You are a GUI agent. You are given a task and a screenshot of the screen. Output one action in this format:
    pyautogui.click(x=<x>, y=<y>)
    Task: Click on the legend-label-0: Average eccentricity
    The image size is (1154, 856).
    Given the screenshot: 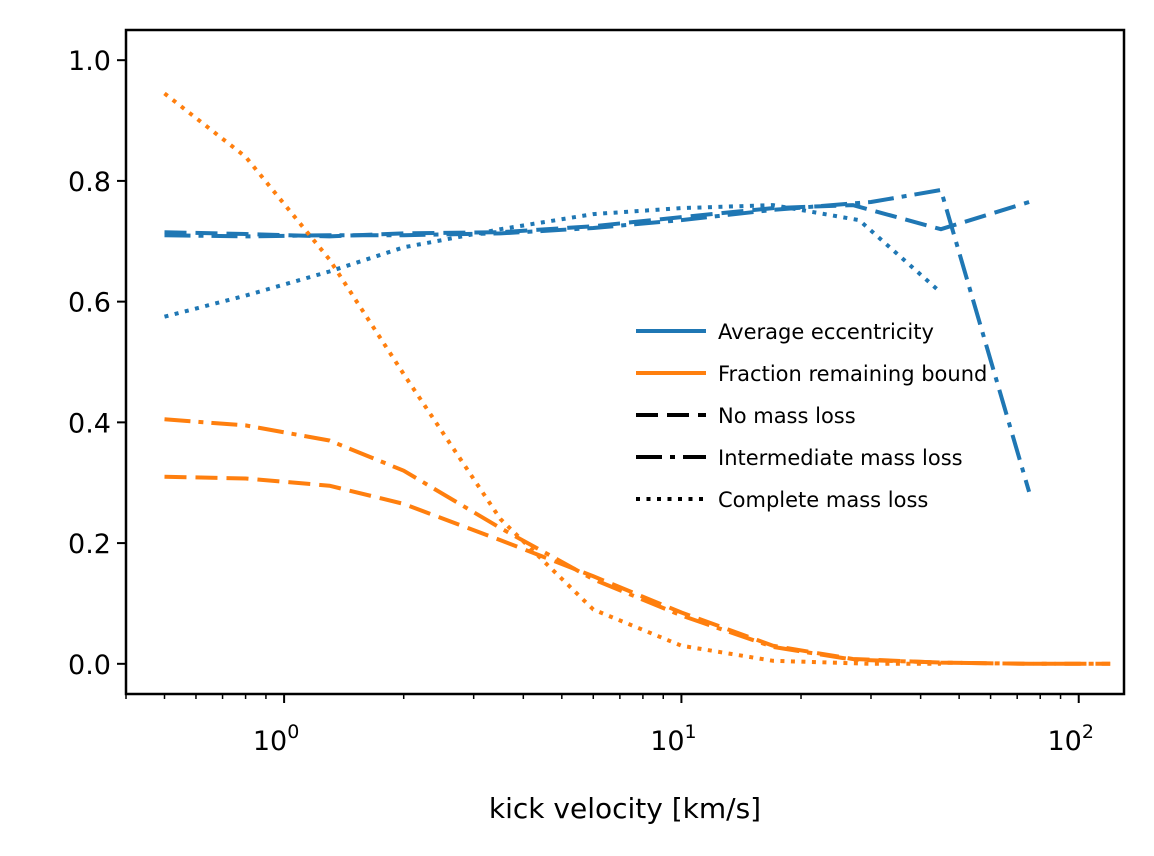 What is the action you would take?
    pyautogui.click(x=826, y=332)
    